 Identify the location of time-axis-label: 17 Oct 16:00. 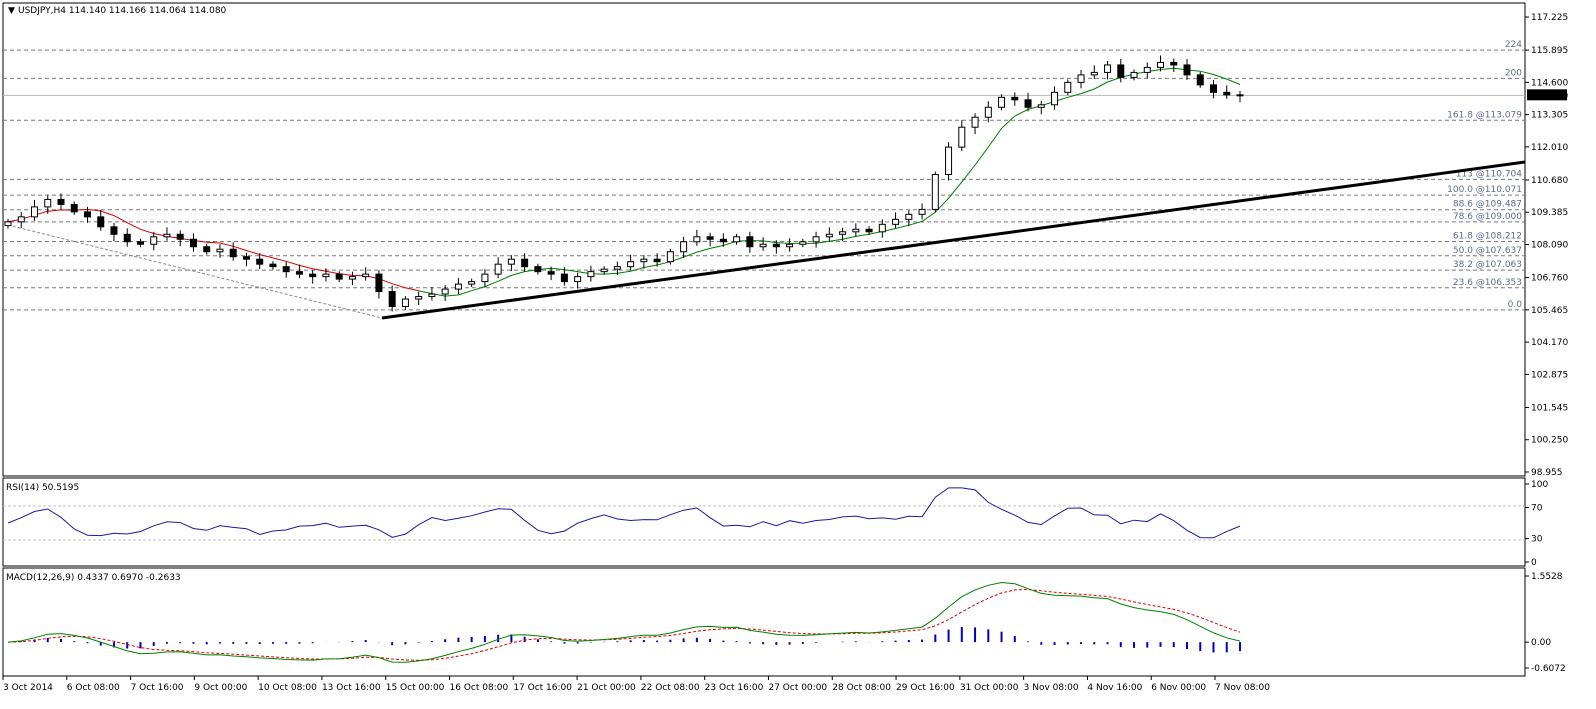
(542, 688).